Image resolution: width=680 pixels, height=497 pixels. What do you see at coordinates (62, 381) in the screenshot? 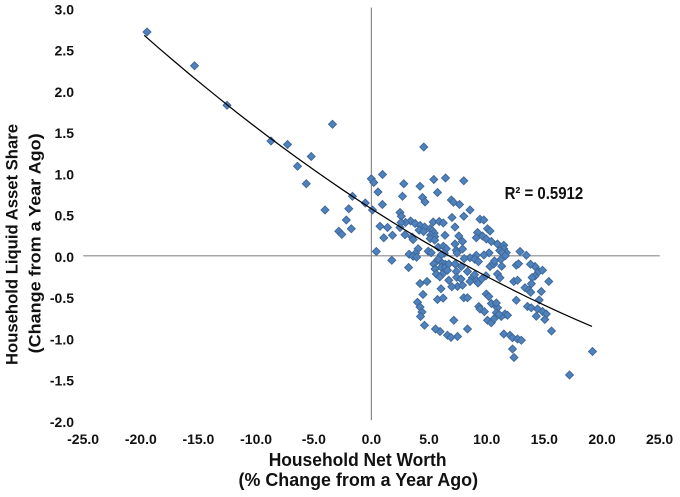
I see `svg-text: -1.5` at bounding box center [62, 381].